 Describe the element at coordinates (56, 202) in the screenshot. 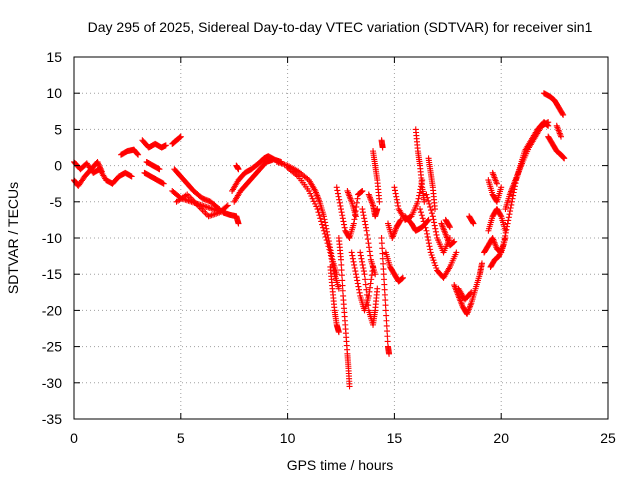

I see `y-tick-label: -5` at that location.